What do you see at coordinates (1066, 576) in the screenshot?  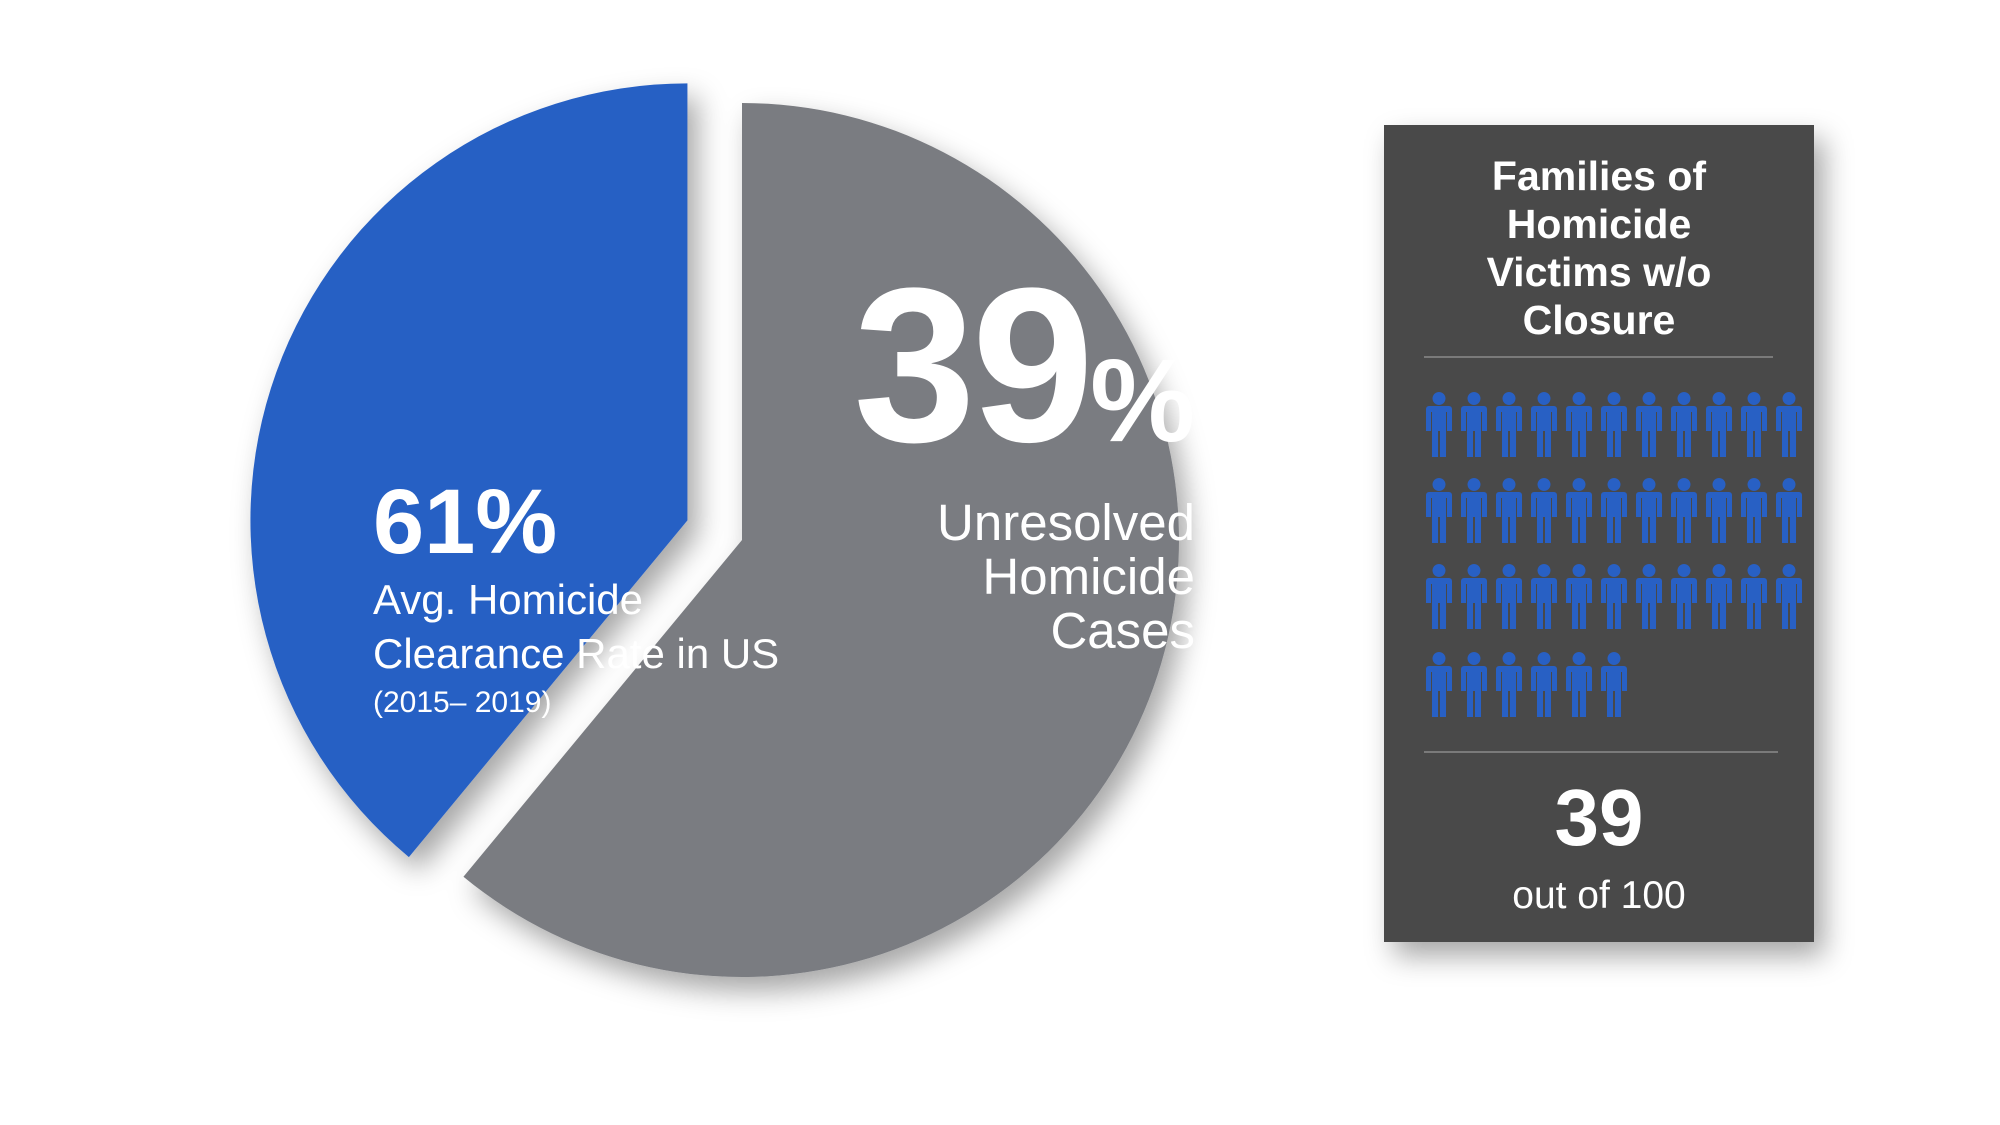 I see `slice-label: Unresolved Homicide Cases` at bounding box center [1066, 576].